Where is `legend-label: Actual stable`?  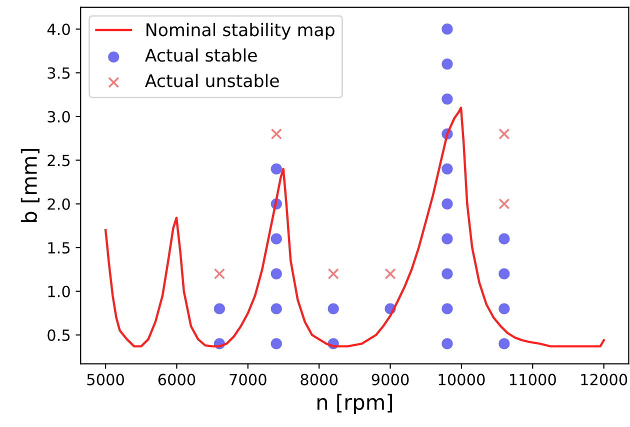
legend-label: Actual stable is located at coordinates (201, 55).